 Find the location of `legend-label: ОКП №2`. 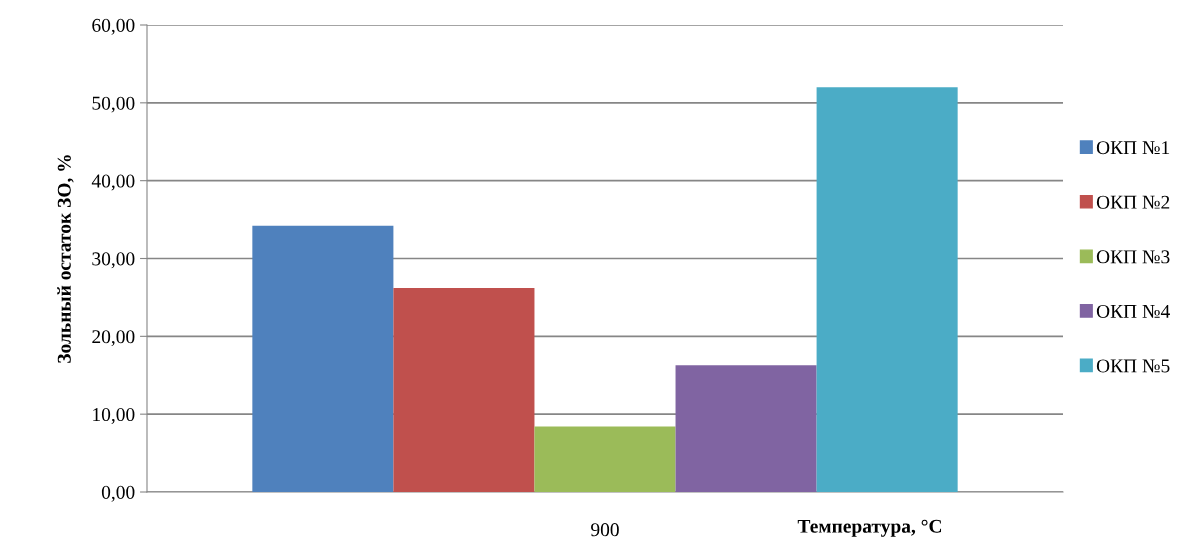

legend-label: ОКП №2 is located at coordinates (1133, 202).